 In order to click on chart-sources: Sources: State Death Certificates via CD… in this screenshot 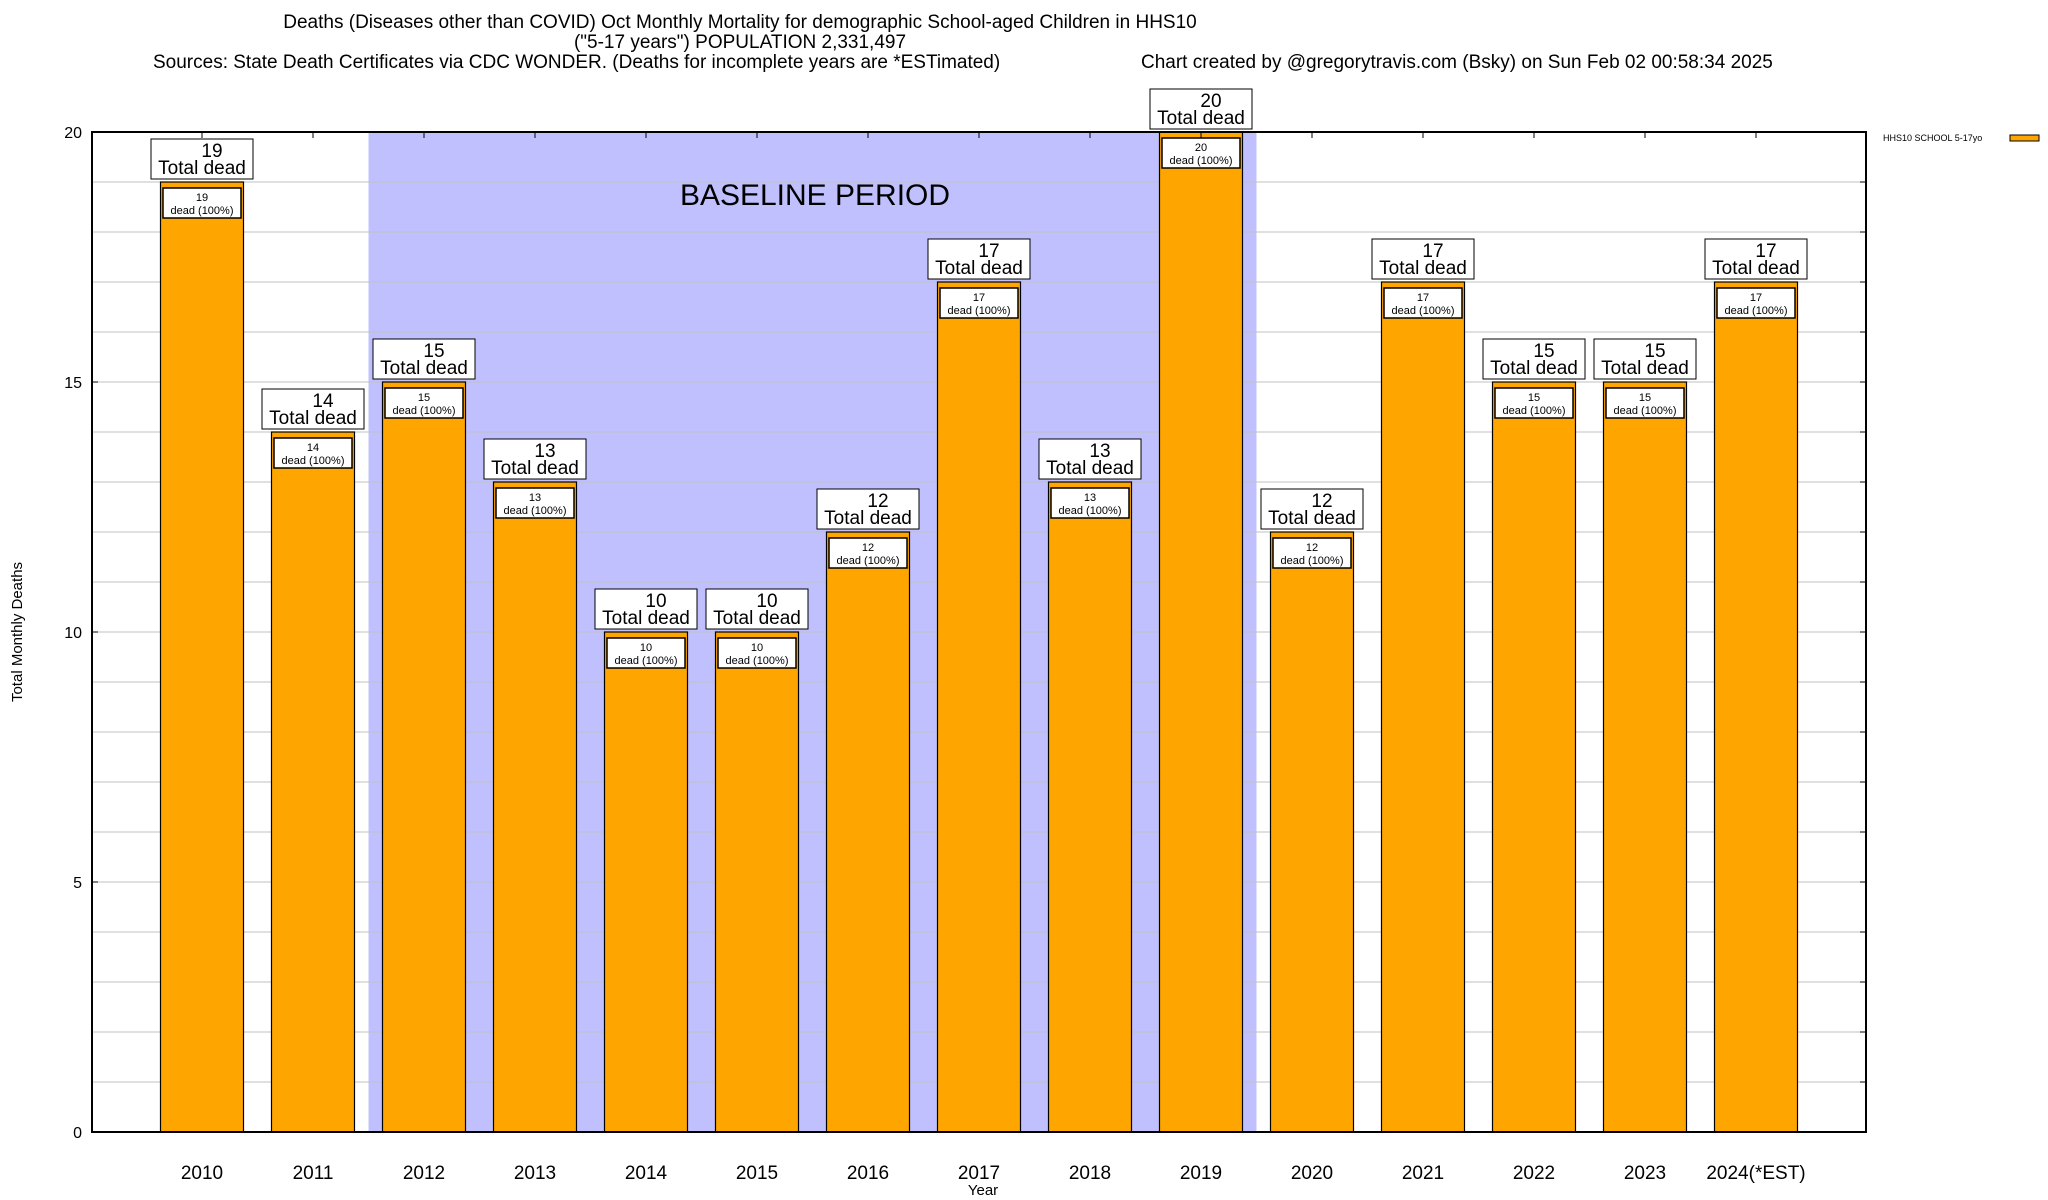, I will do `click(577, 62)`.